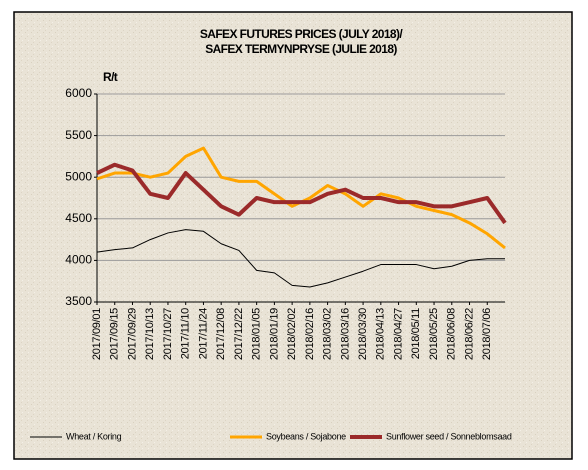  What do you see at coordinates (78, 176) in the screenshot?
I see `y-tick-label: 5000` at bounding box center [78, 176].